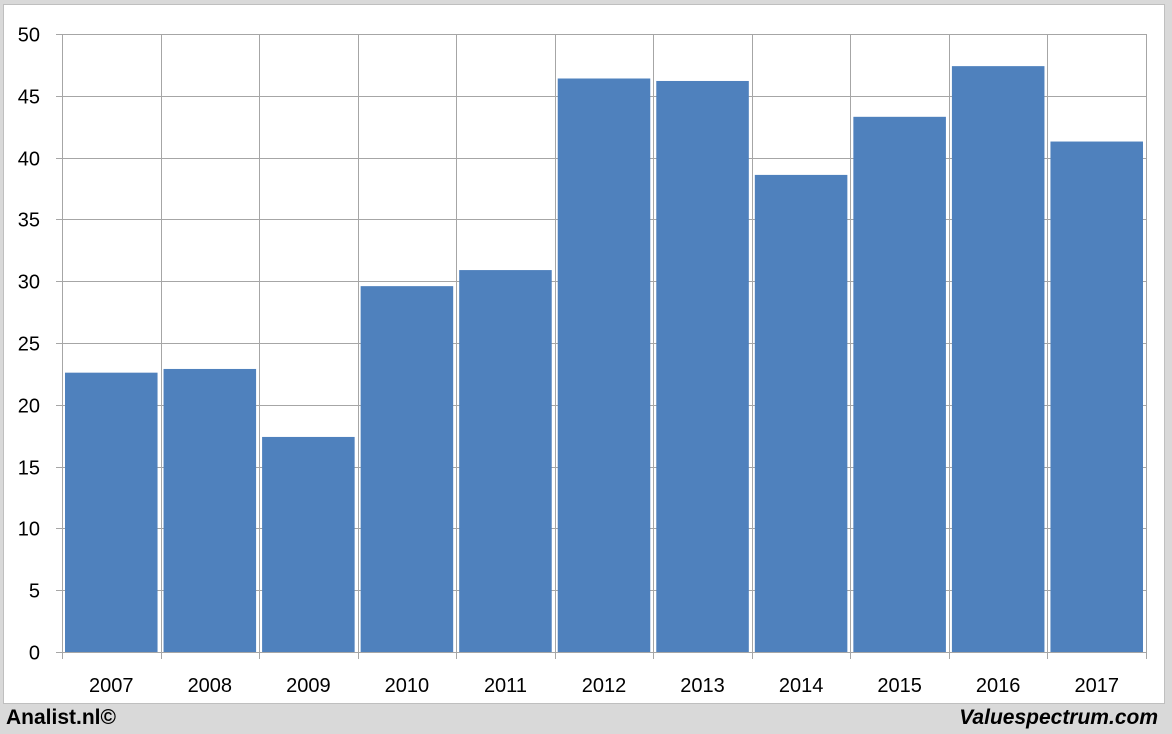 This screenshot has width=1172, height=734. What do you see at coordinates (1058, 717) in the screenshot?
I see `footer-site-label: Valuespectrum.com` at bounding box center [1058, 717].